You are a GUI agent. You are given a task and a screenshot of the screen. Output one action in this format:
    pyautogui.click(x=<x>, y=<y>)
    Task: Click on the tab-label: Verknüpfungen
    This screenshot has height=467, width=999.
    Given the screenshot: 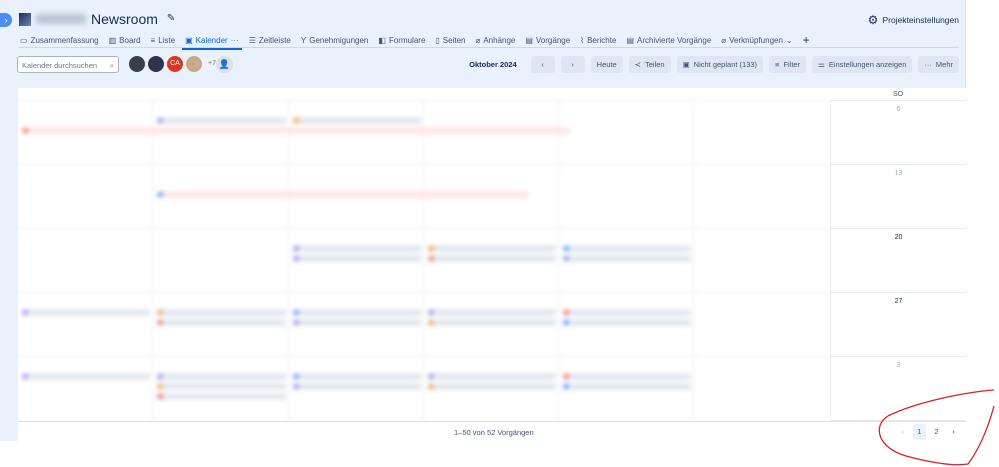 What is the action you would take?
    pyautogui.click(x=756, y=40)
    